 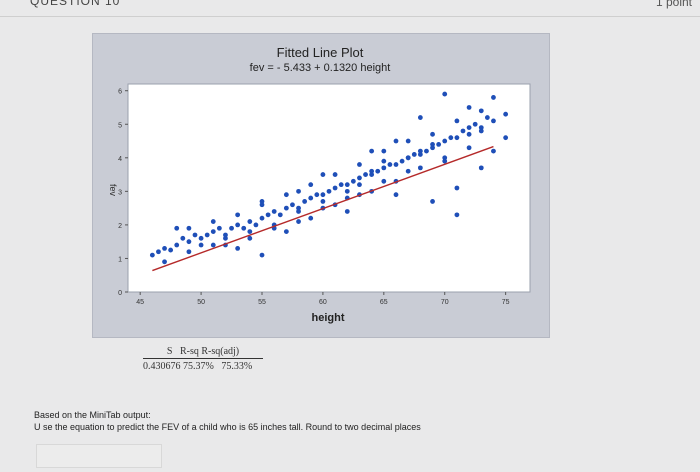 I want to click on y-tick-label: 4, so click(x=120, y=159).